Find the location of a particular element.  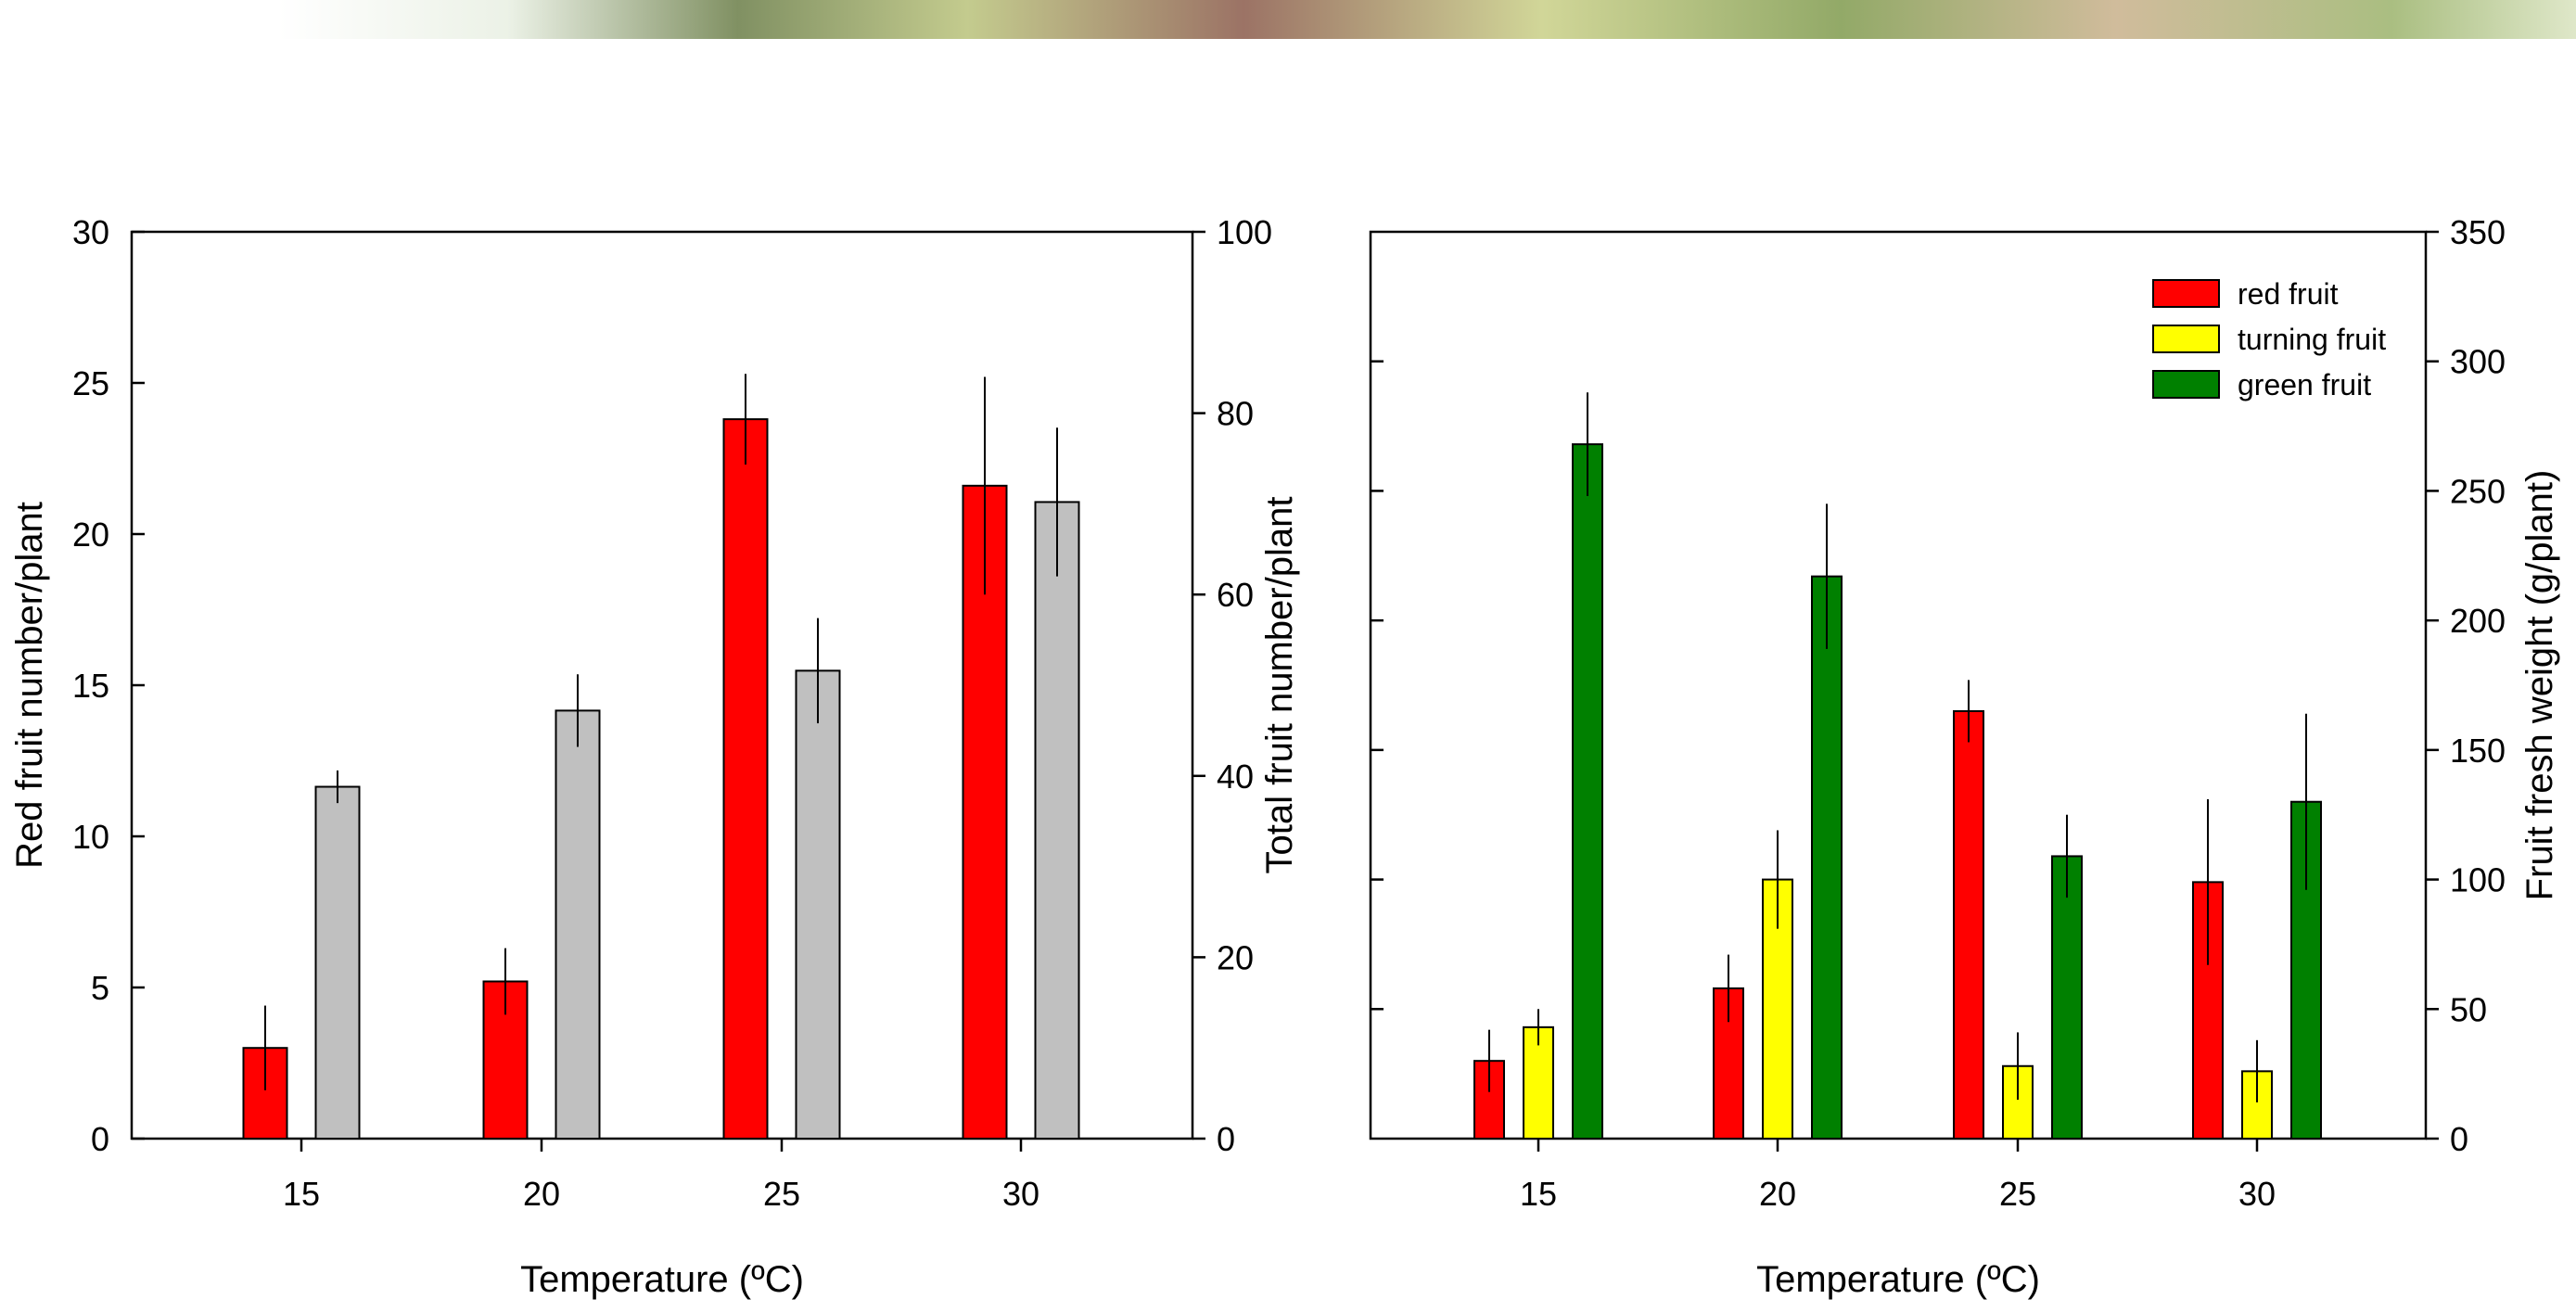

legend-label: turning fruit is located at coordinates (2312, 339).